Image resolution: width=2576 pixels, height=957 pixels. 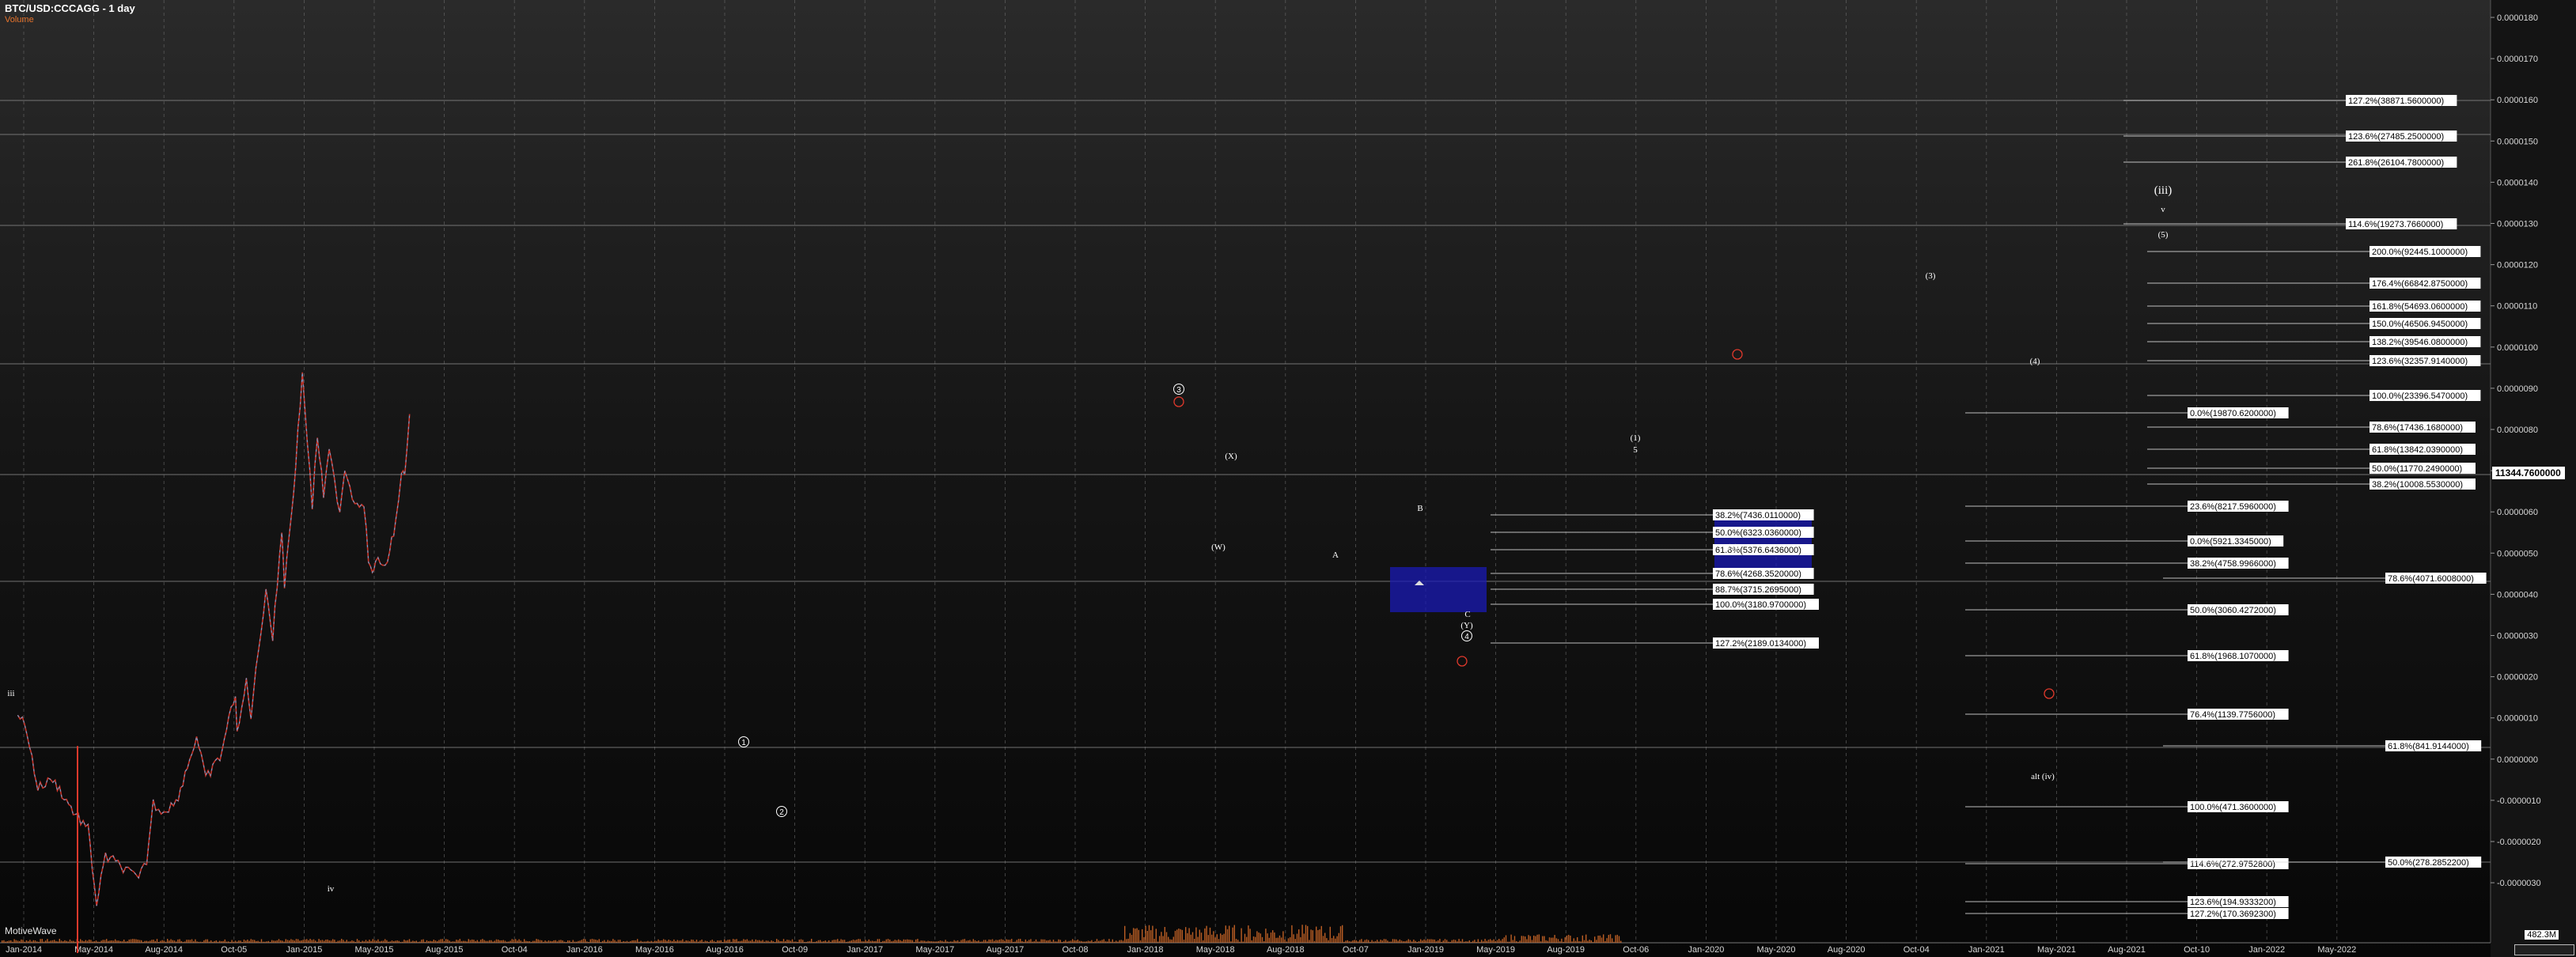 I want to click on y-tick-label: 0.0000020, so click(x=2517, y=678).